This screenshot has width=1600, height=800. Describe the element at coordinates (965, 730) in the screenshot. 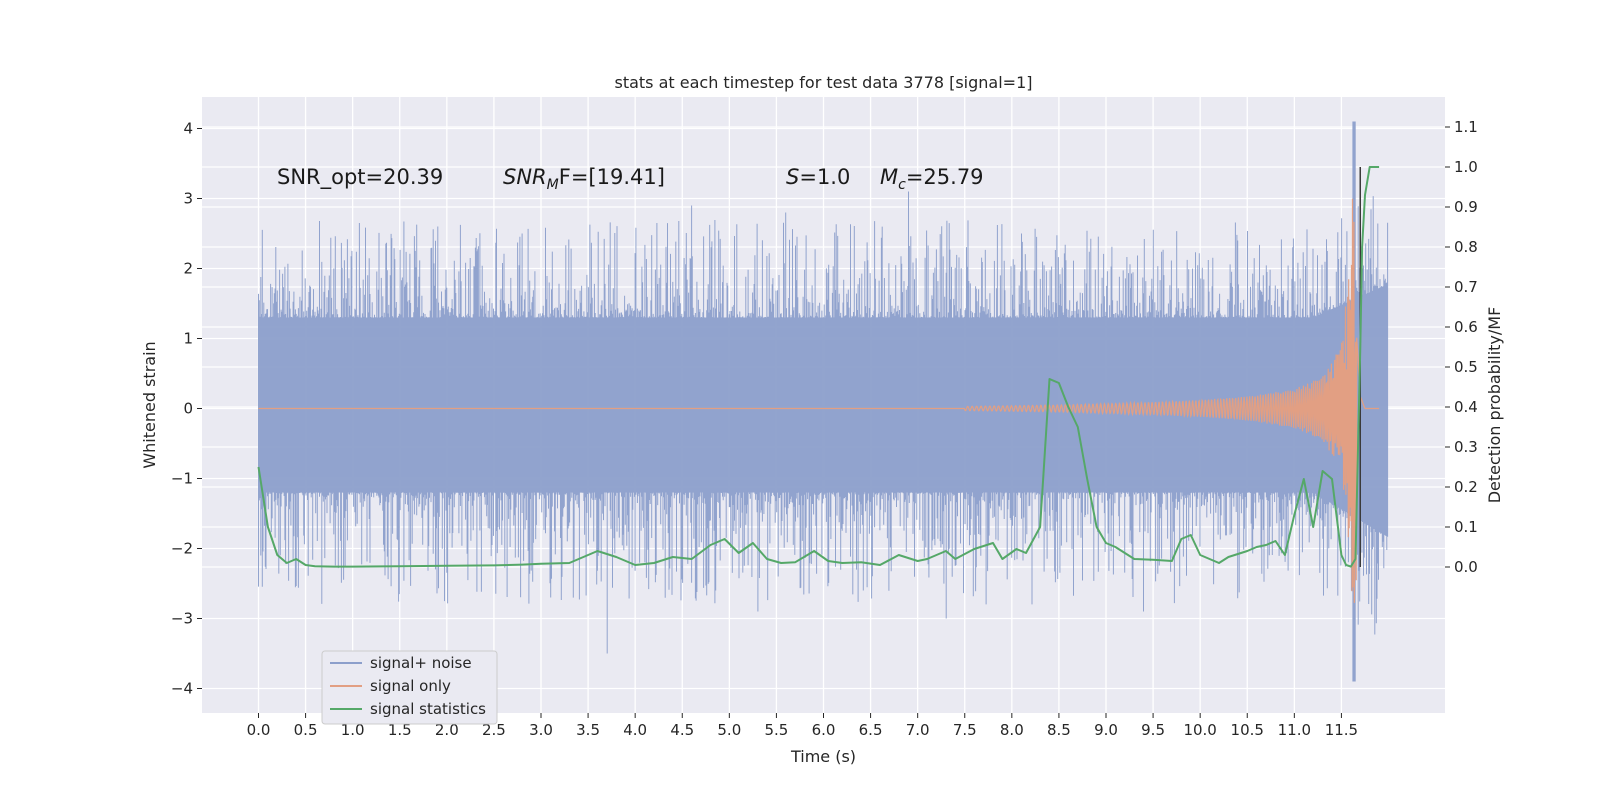

I see `x-tick-label: 7.5` at that location.